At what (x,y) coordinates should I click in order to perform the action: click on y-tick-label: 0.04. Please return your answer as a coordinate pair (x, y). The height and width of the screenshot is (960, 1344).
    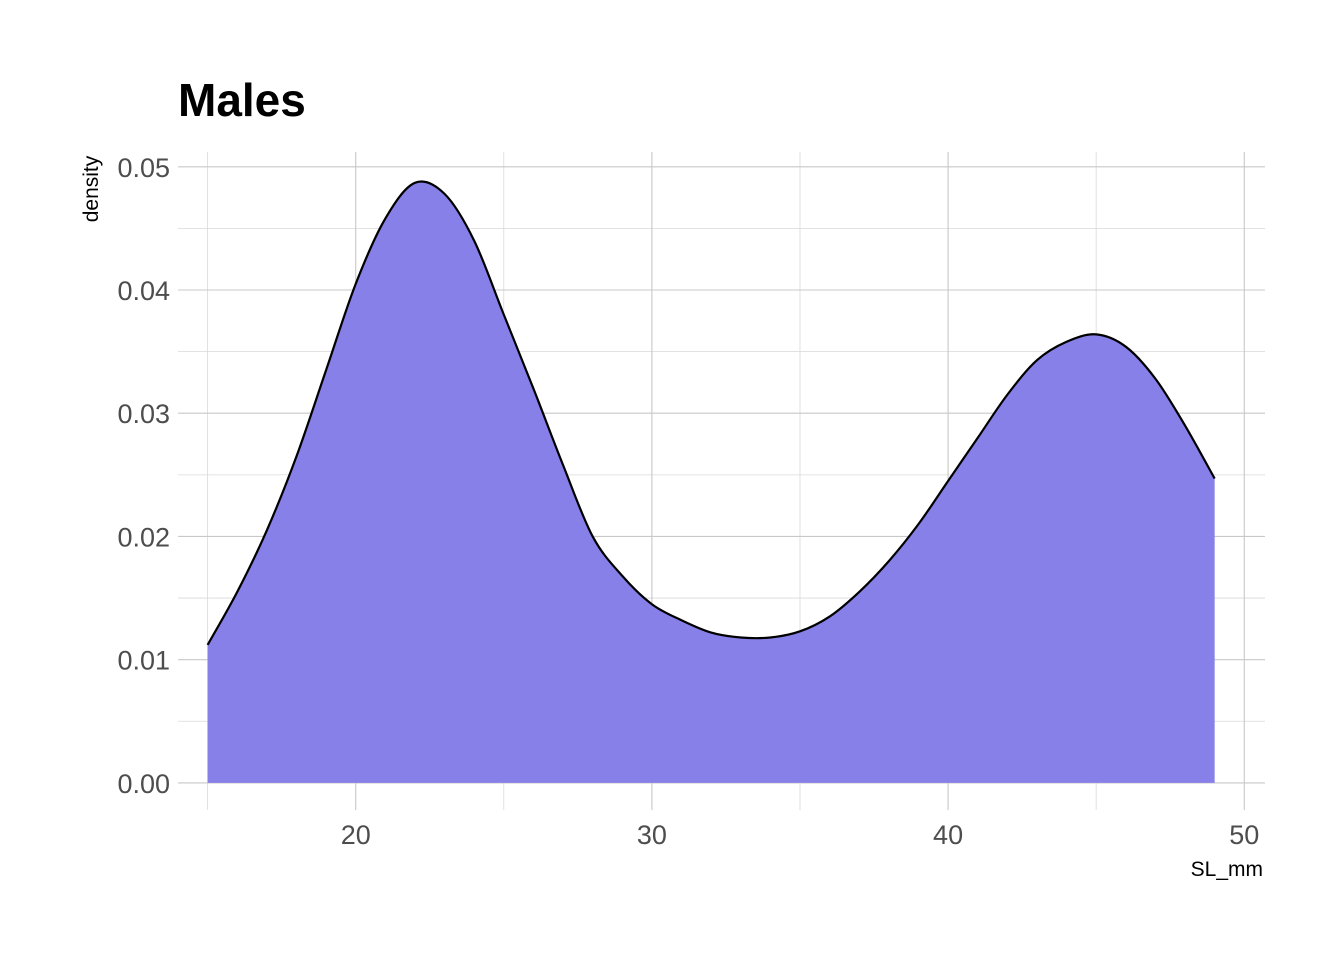
    Looking at the image, I should click on (143, 291).